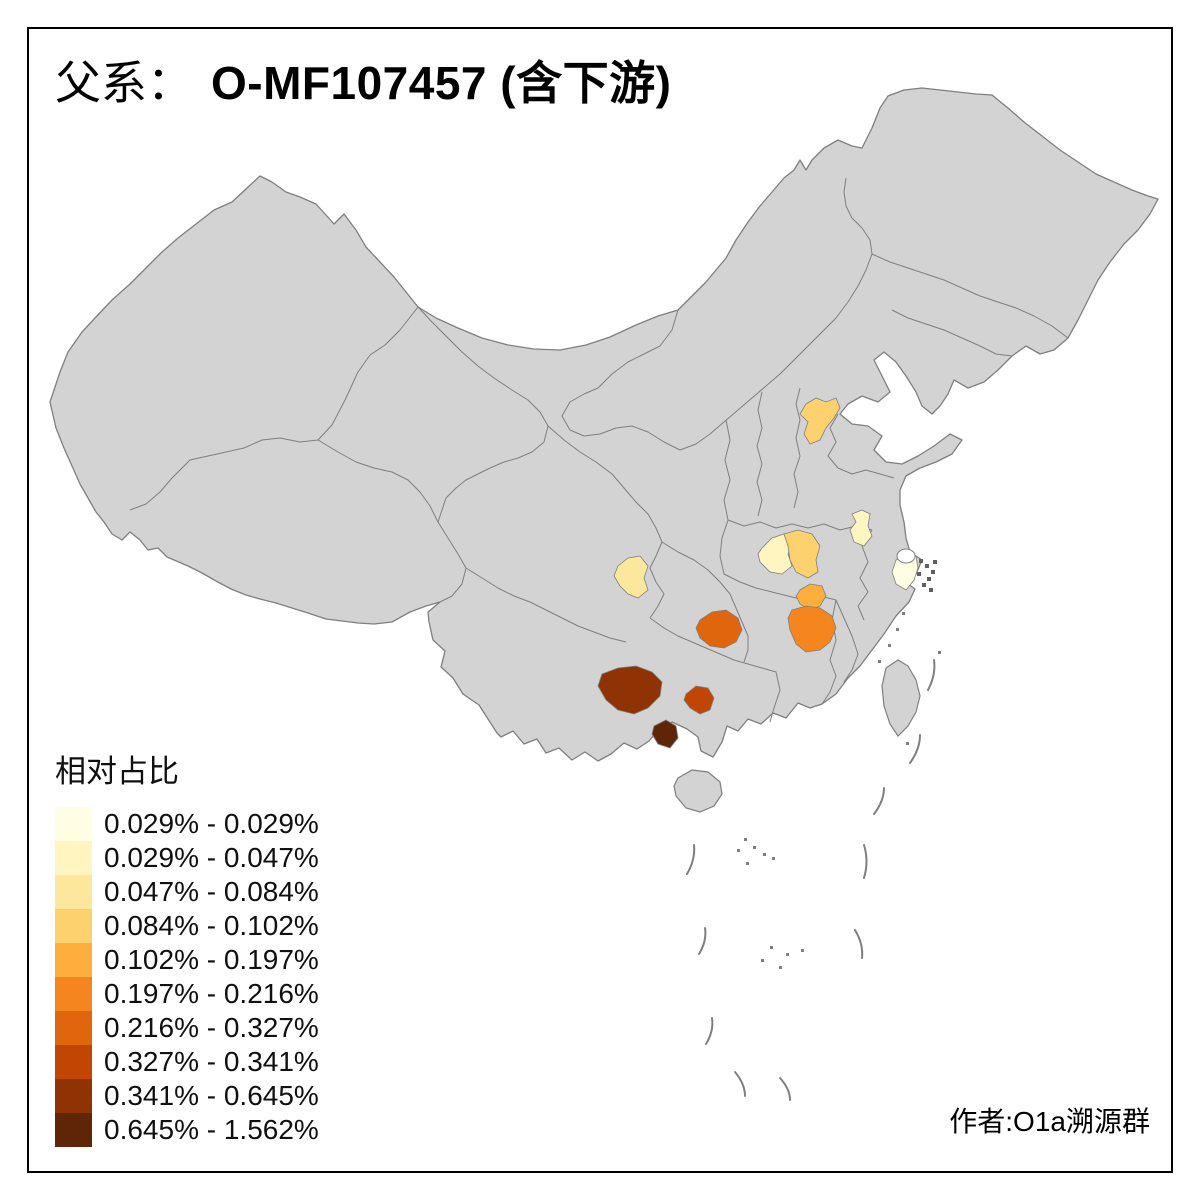 The width and height of the screenshot is (1200, 1200). I want to click on map-region-r5, so click(802, 554).